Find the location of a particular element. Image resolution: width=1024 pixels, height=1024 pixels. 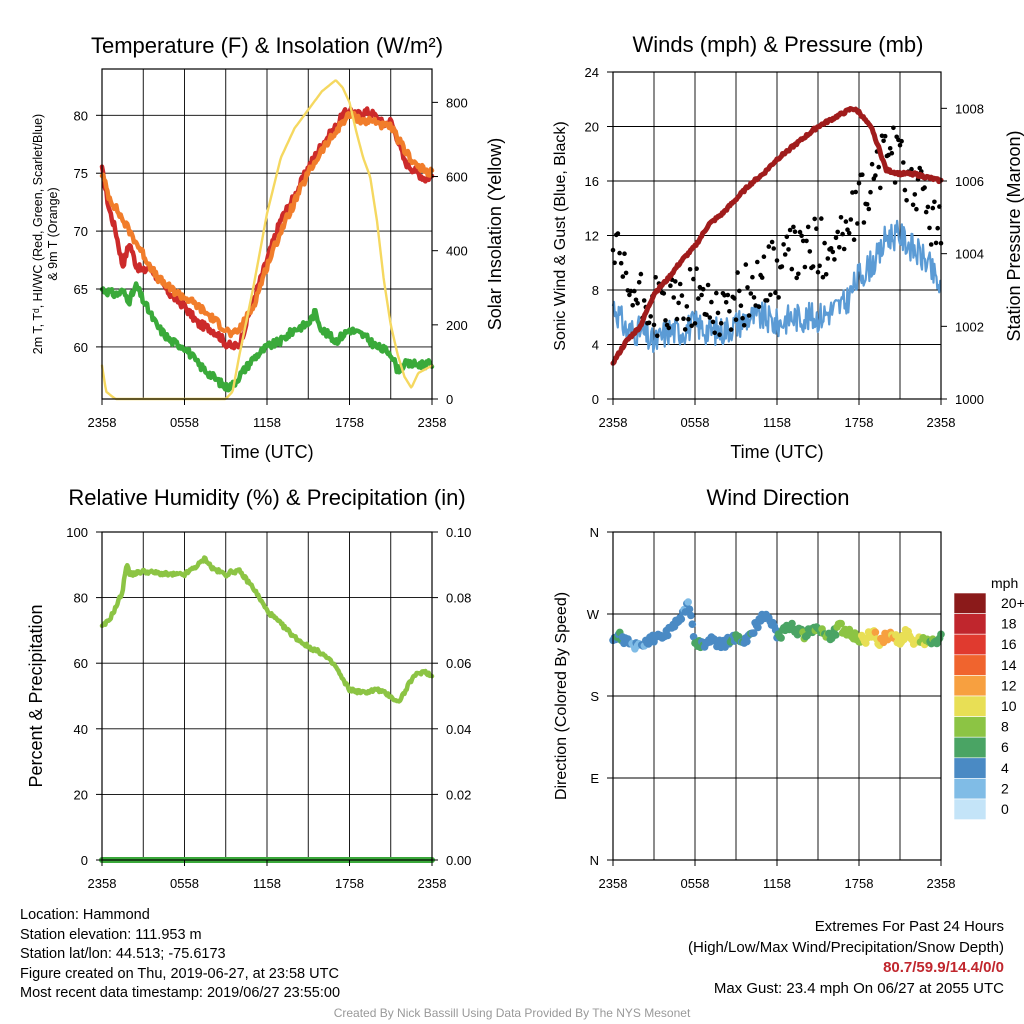

y-tick-label-right: 1000 is located at coordinates (969, 399).